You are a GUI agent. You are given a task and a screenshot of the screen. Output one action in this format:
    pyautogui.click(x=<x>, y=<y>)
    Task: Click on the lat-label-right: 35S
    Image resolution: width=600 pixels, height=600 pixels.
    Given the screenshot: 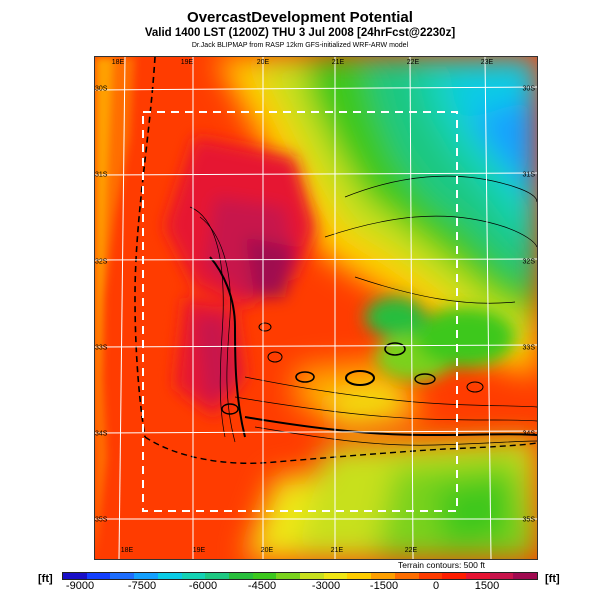 What is the action you would take?
    pyautogui.click(x=528, y=520)
    